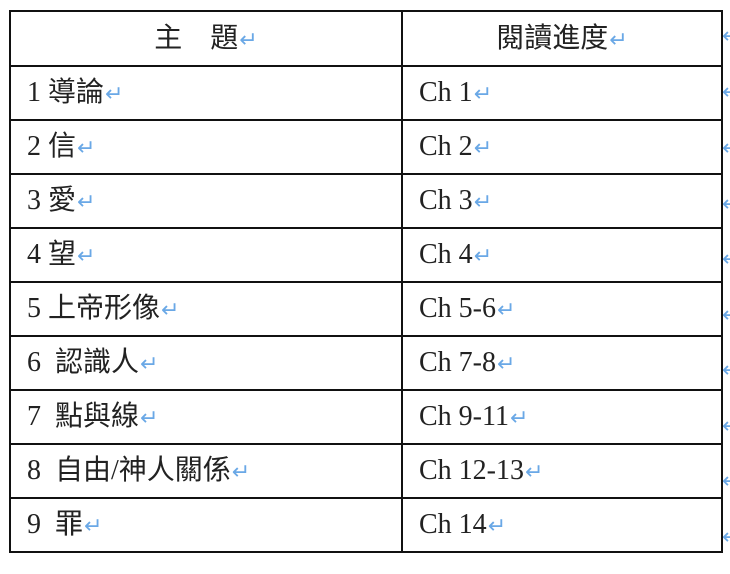 The height and width of the screenshot is (574, 730). I want to click on progress-cell: Ch 2↵, so click(562, 147).